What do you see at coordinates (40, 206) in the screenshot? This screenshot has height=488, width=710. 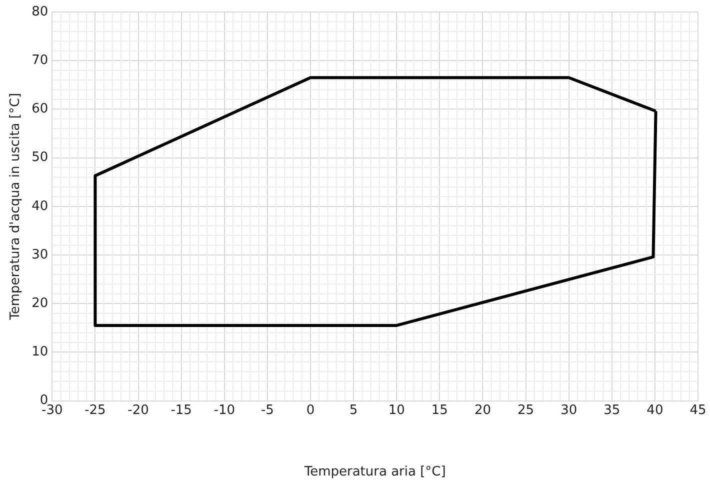 I see `y-tick-label: 40` at bounding box center [40, 206].